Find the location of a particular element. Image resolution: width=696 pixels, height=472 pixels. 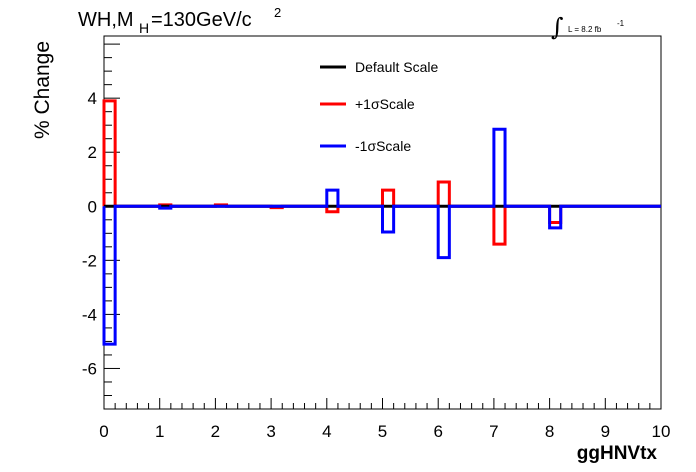

x-tick-label: 0 is located at coordinates (103, 431).